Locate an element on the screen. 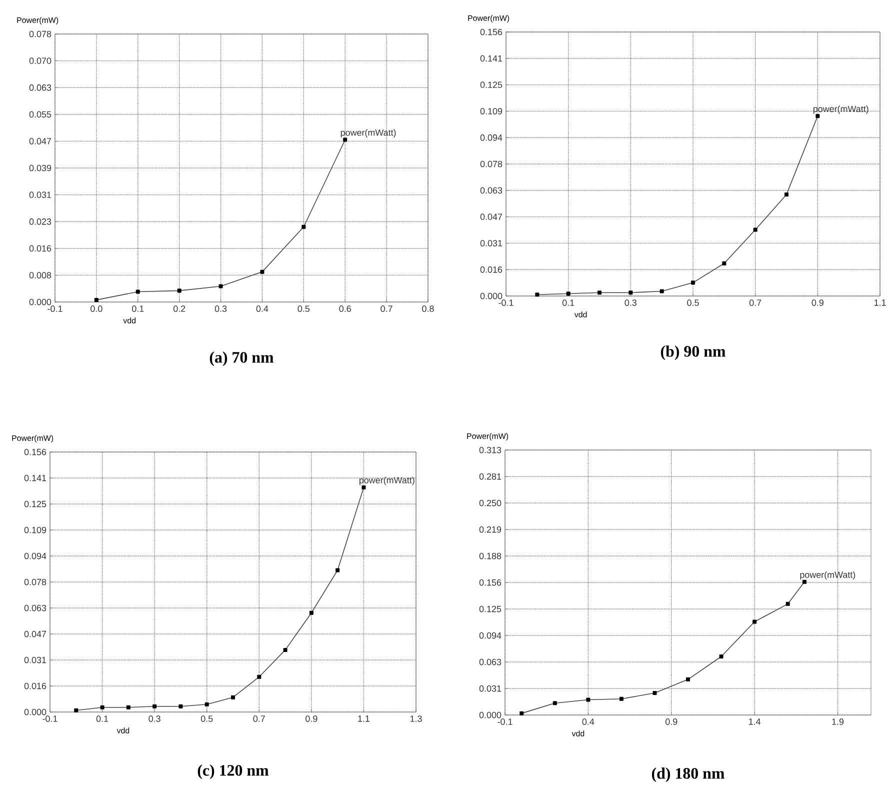 The image size is (892, 810). y-tick-label: 0.055 is located at coordinates (40, 114).